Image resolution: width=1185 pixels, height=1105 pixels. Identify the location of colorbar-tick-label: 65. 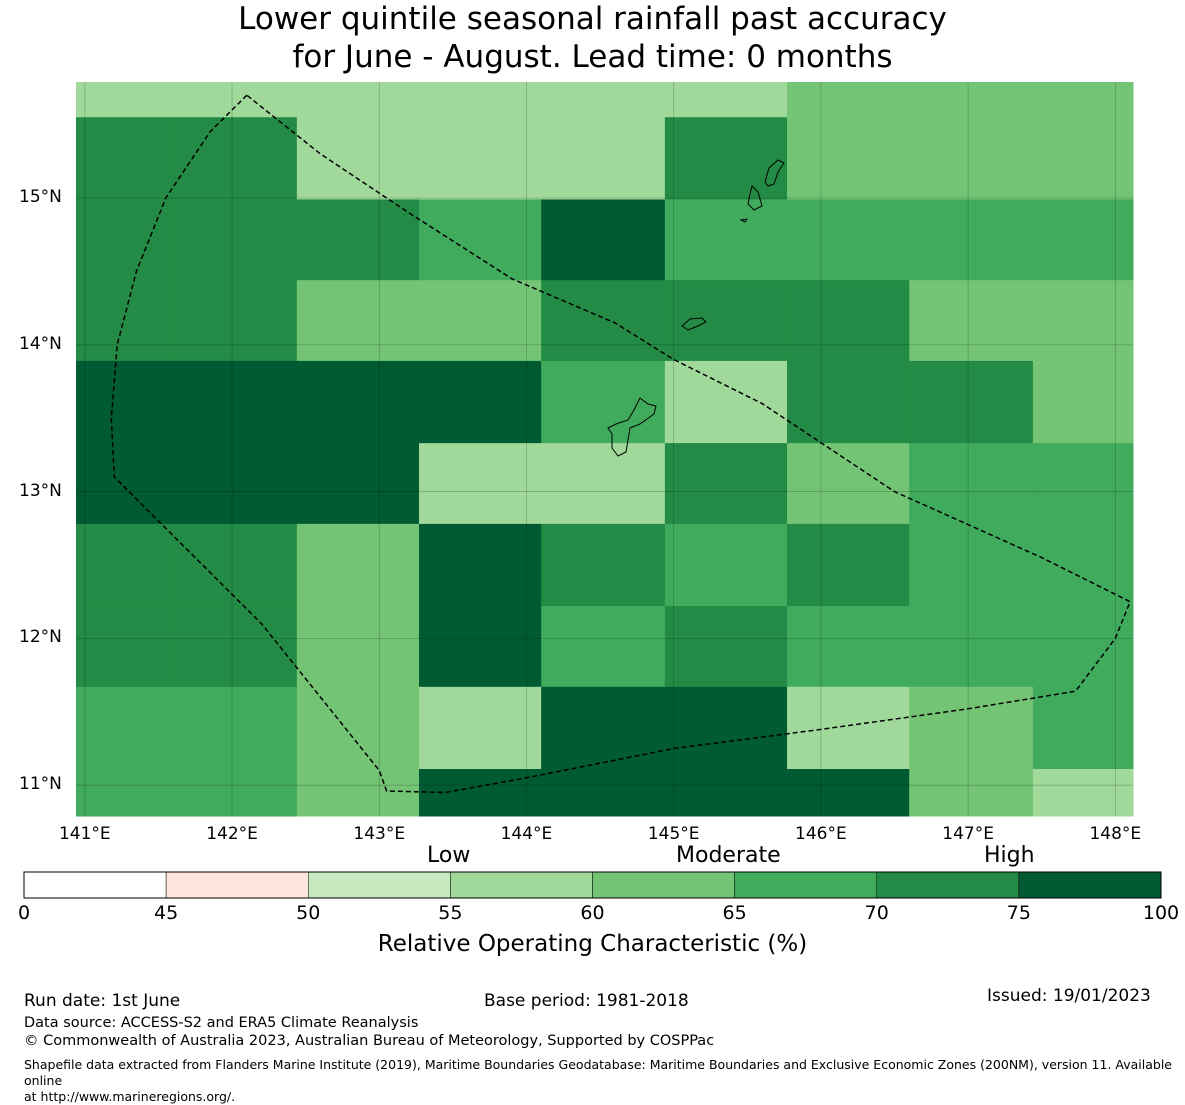
(734, 913).